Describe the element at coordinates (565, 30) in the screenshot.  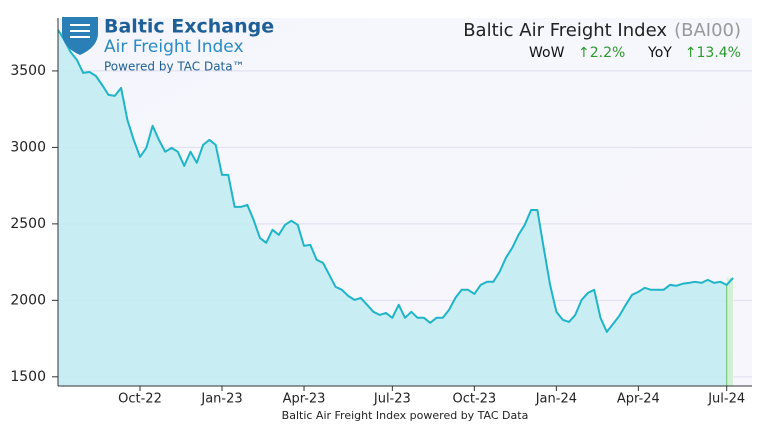
I see `chart-title: Baltic Air Freight Index` at that location.